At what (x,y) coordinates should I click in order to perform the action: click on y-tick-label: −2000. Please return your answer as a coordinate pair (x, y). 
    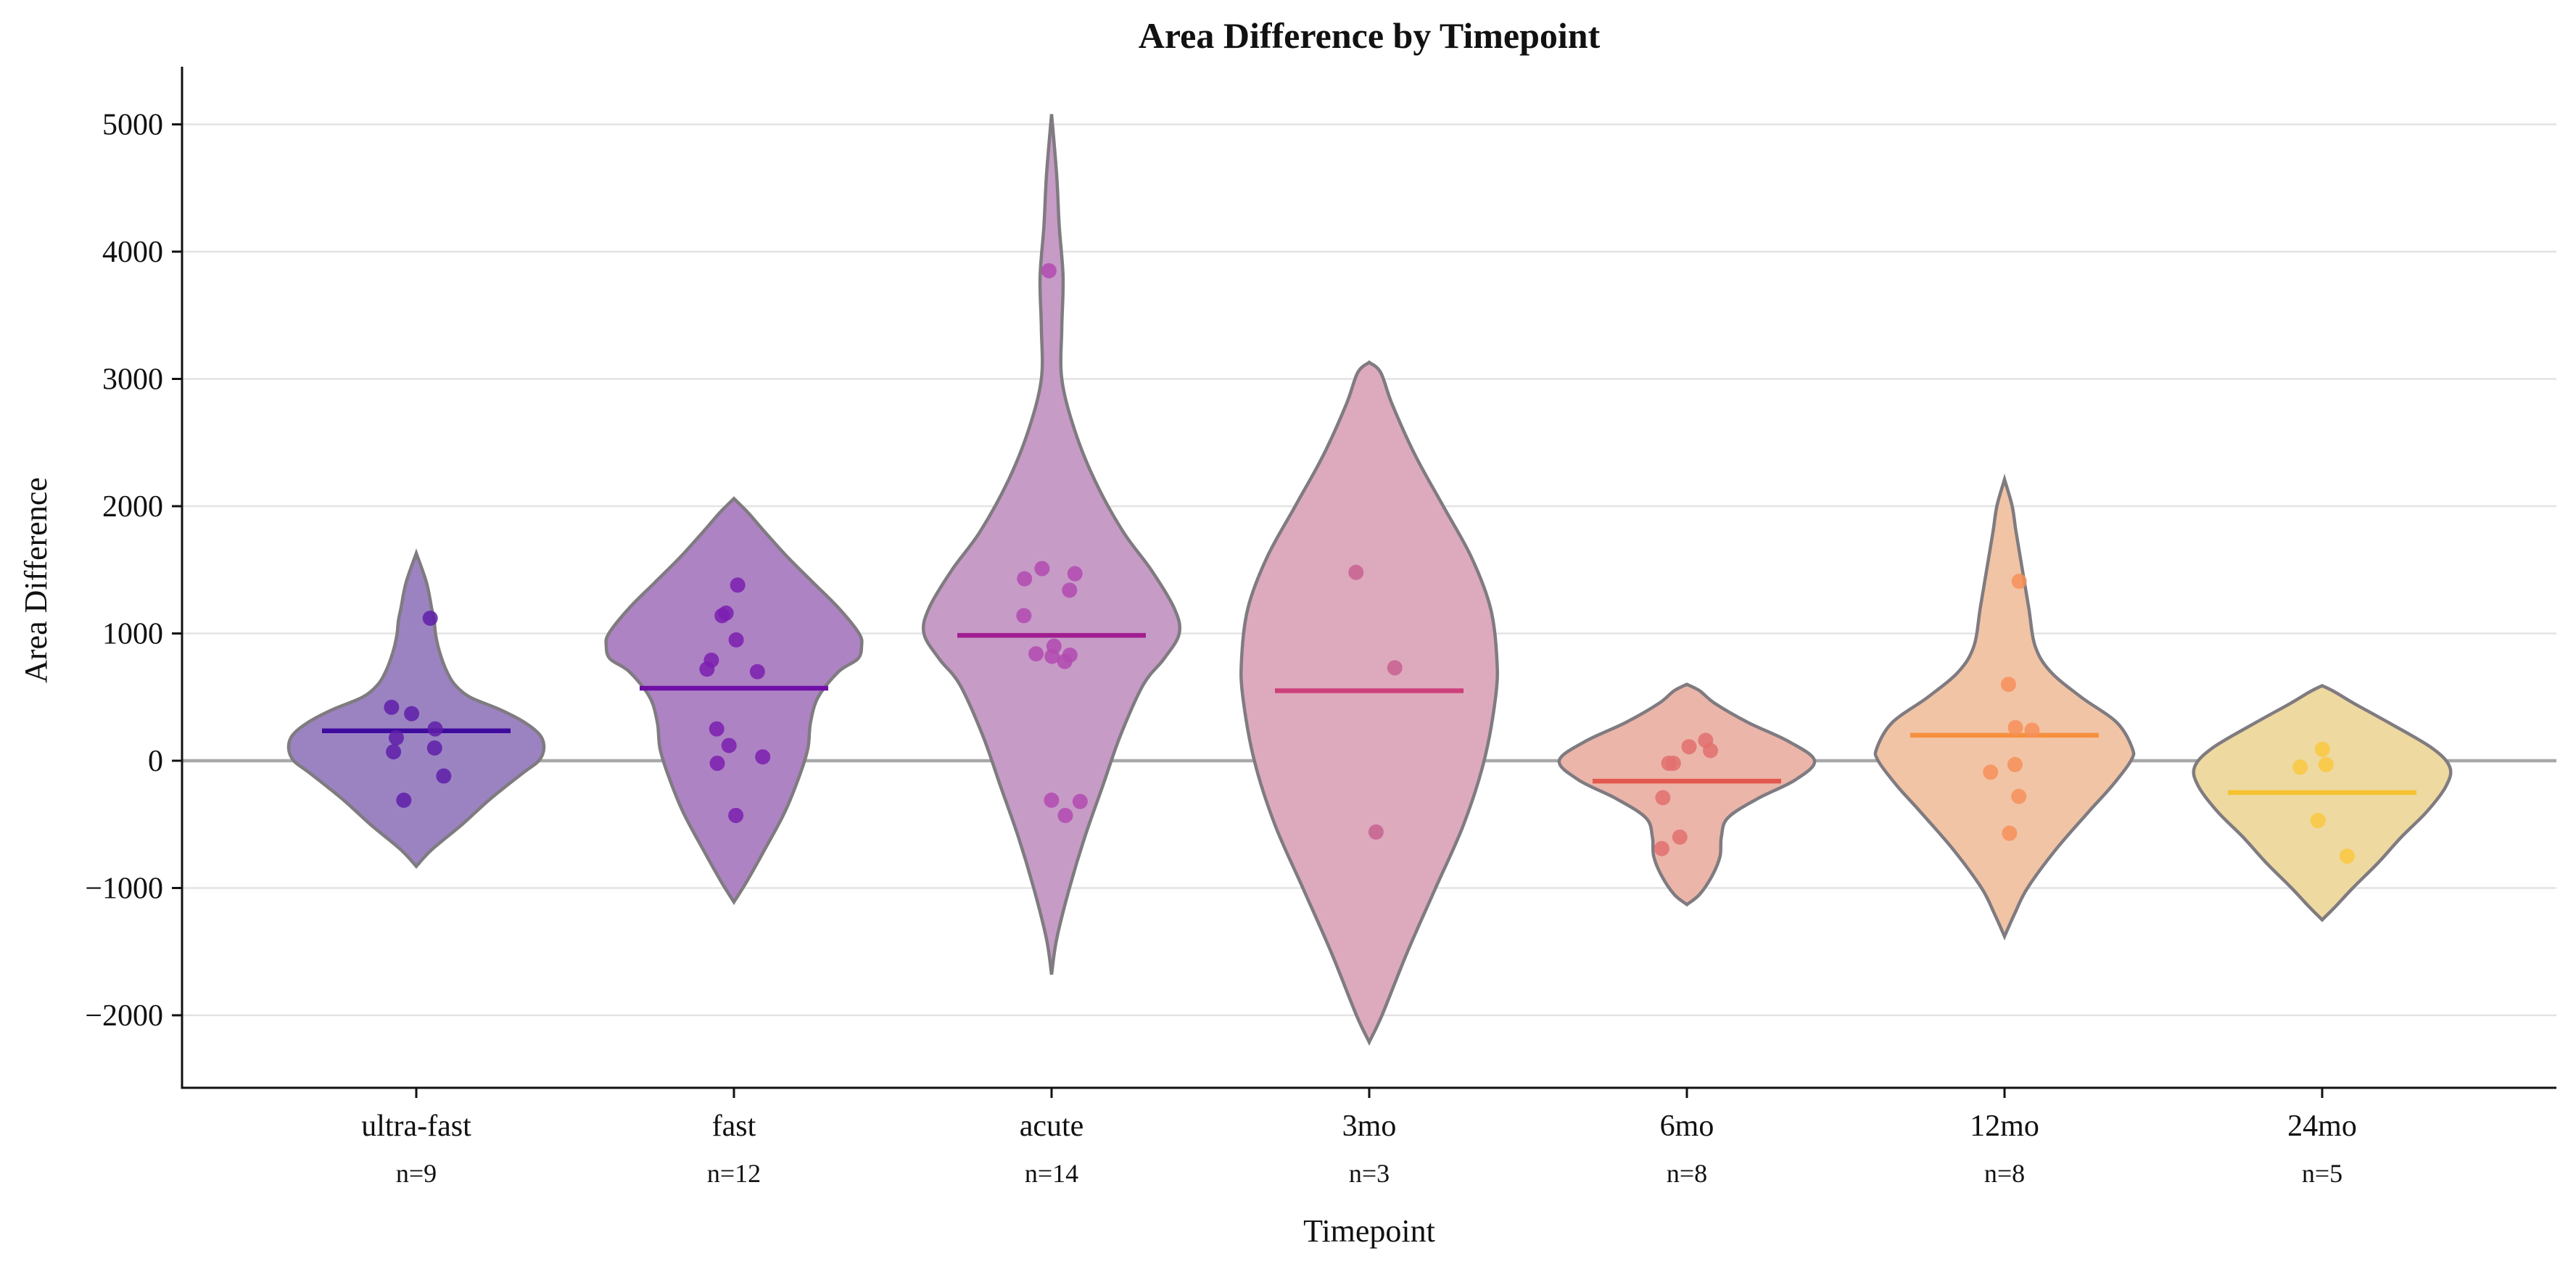
    Looking at the image, I should click on (124, 1016).